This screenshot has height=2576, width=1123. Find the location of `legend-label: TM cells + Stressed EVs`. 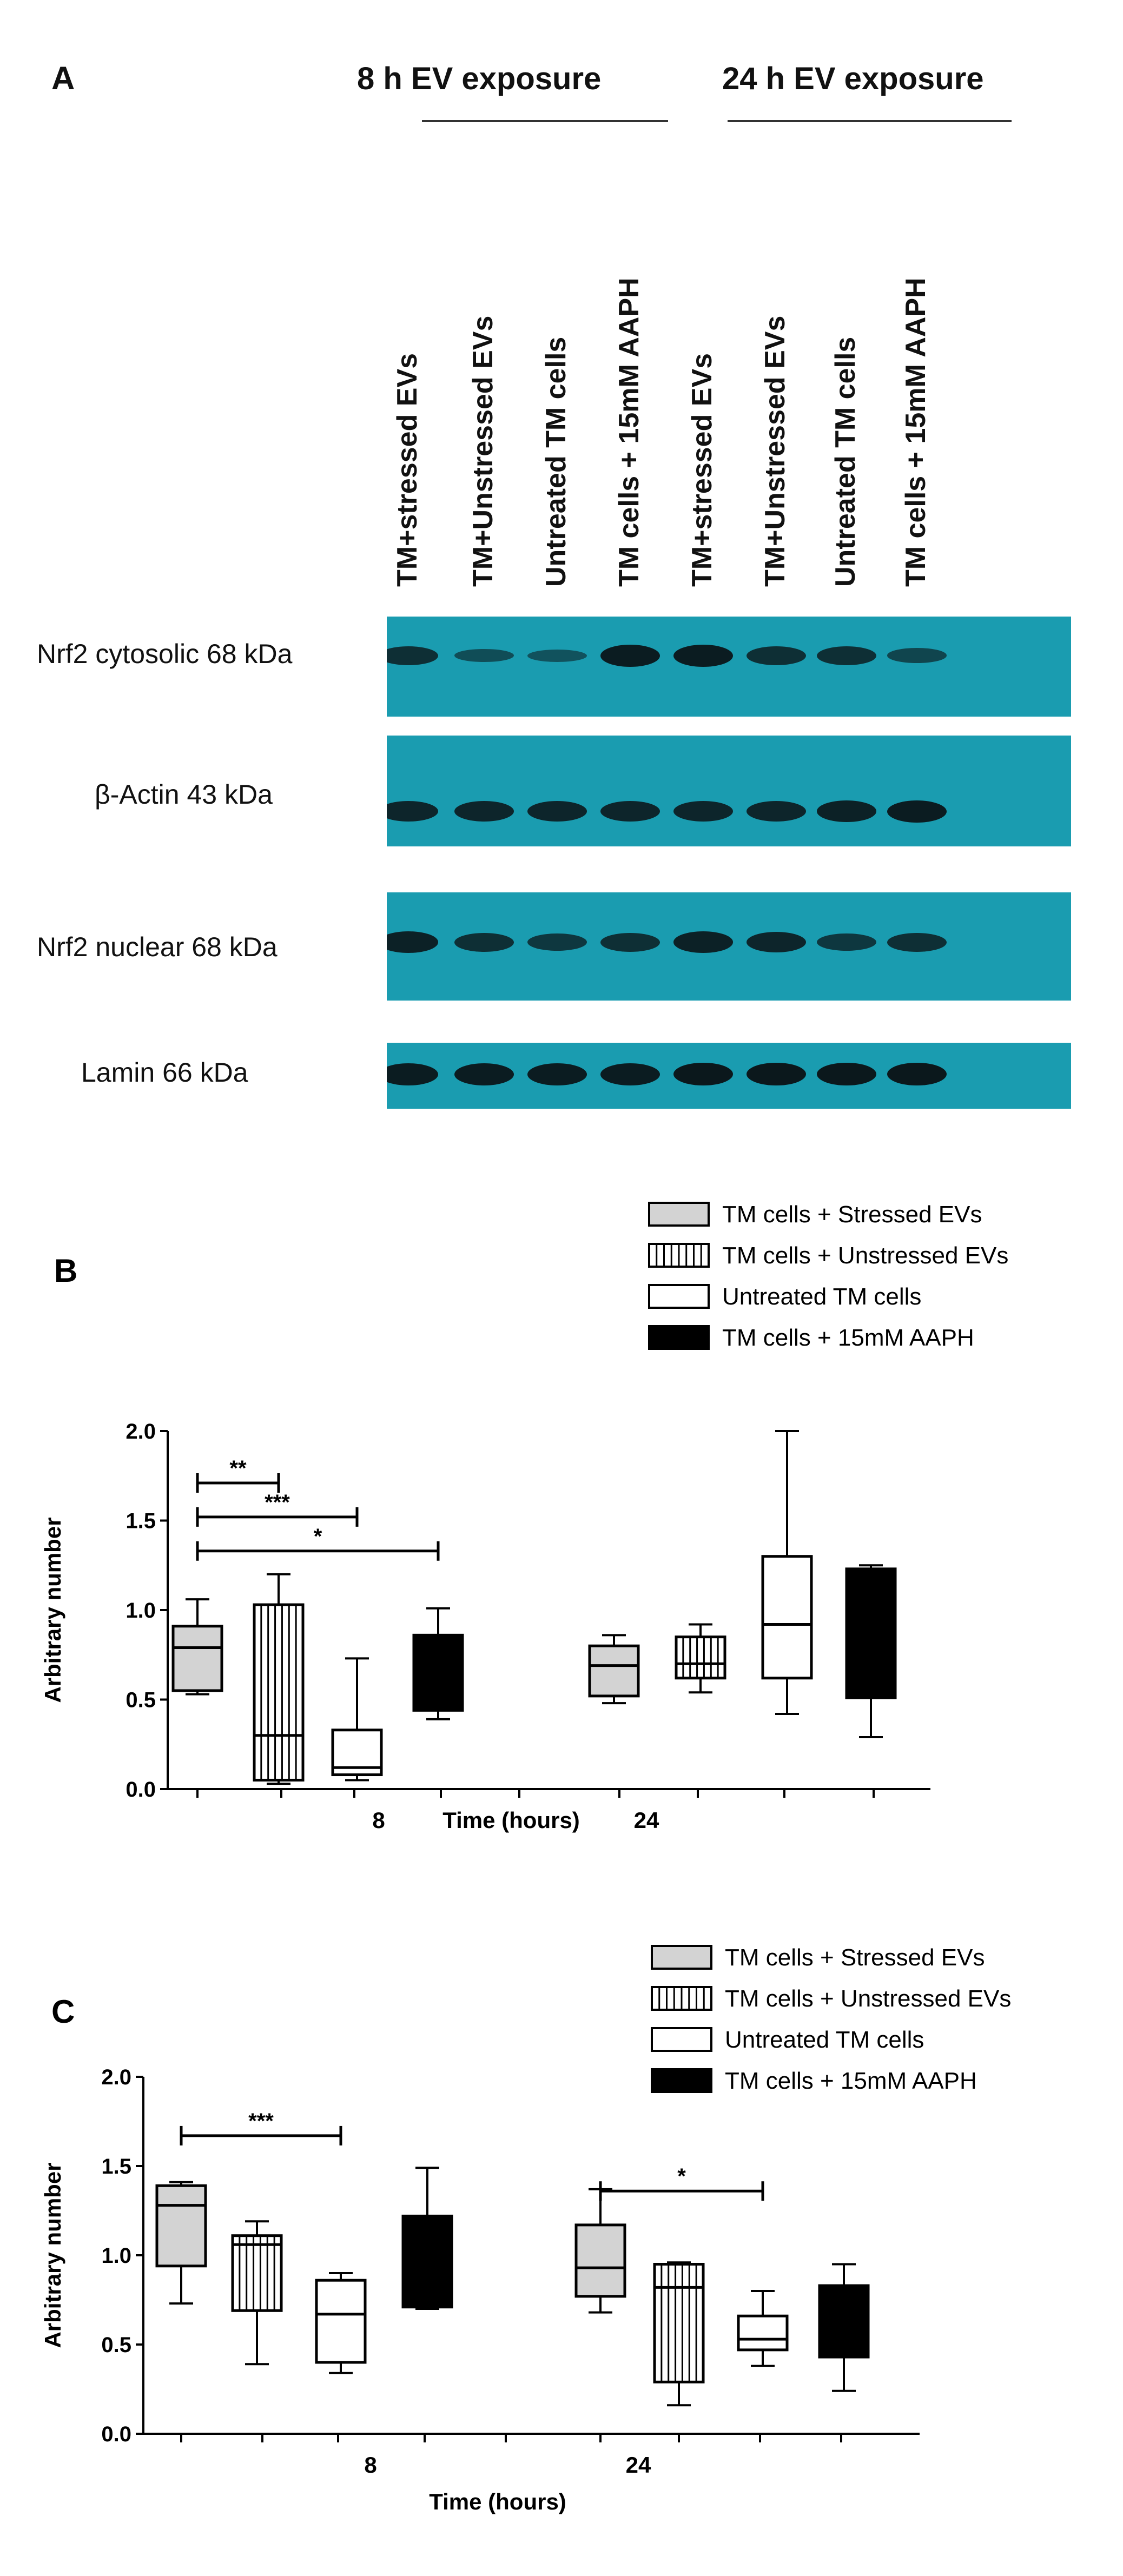

legend-label: TM cells + Stressed EVs is located at coordinates (855, 1958).